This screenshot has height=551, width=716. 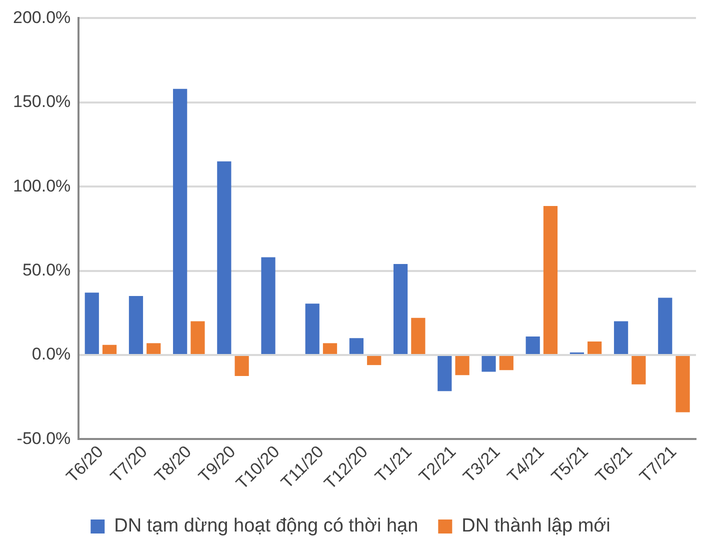 I want to click on y-tick-label: 200.0%, so click(x=41, y=17).